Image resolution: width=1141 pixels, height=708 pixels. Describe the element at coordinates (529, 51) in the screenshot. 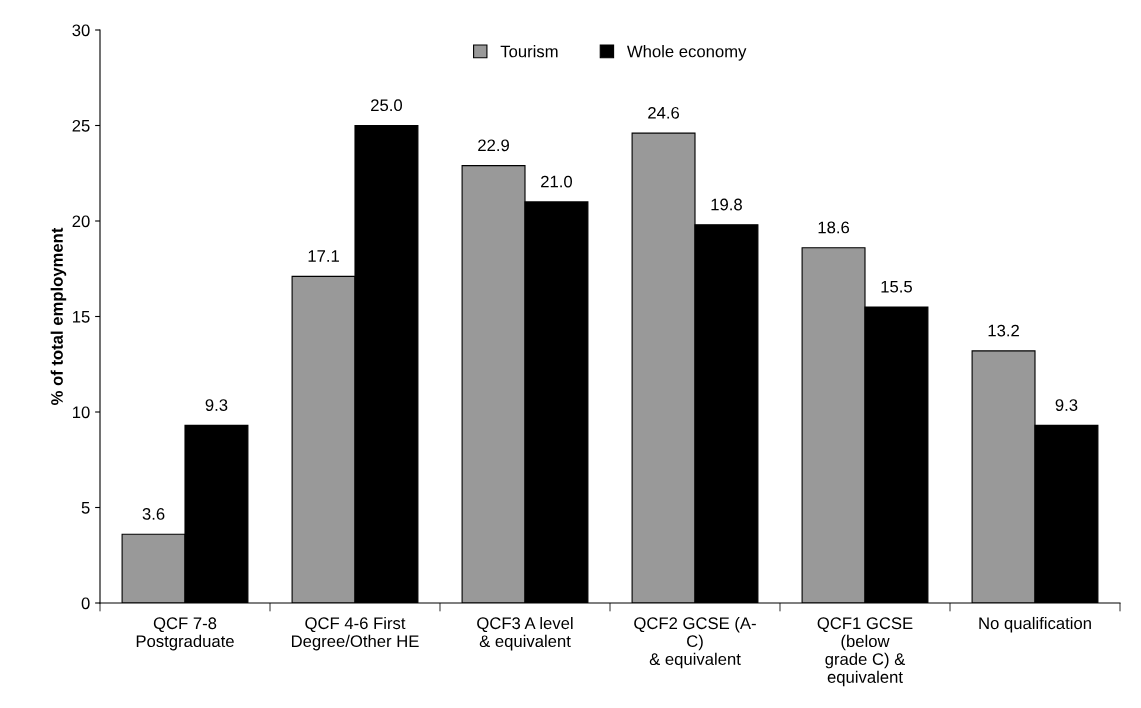

I see `legend-label: Tourism` at that location.